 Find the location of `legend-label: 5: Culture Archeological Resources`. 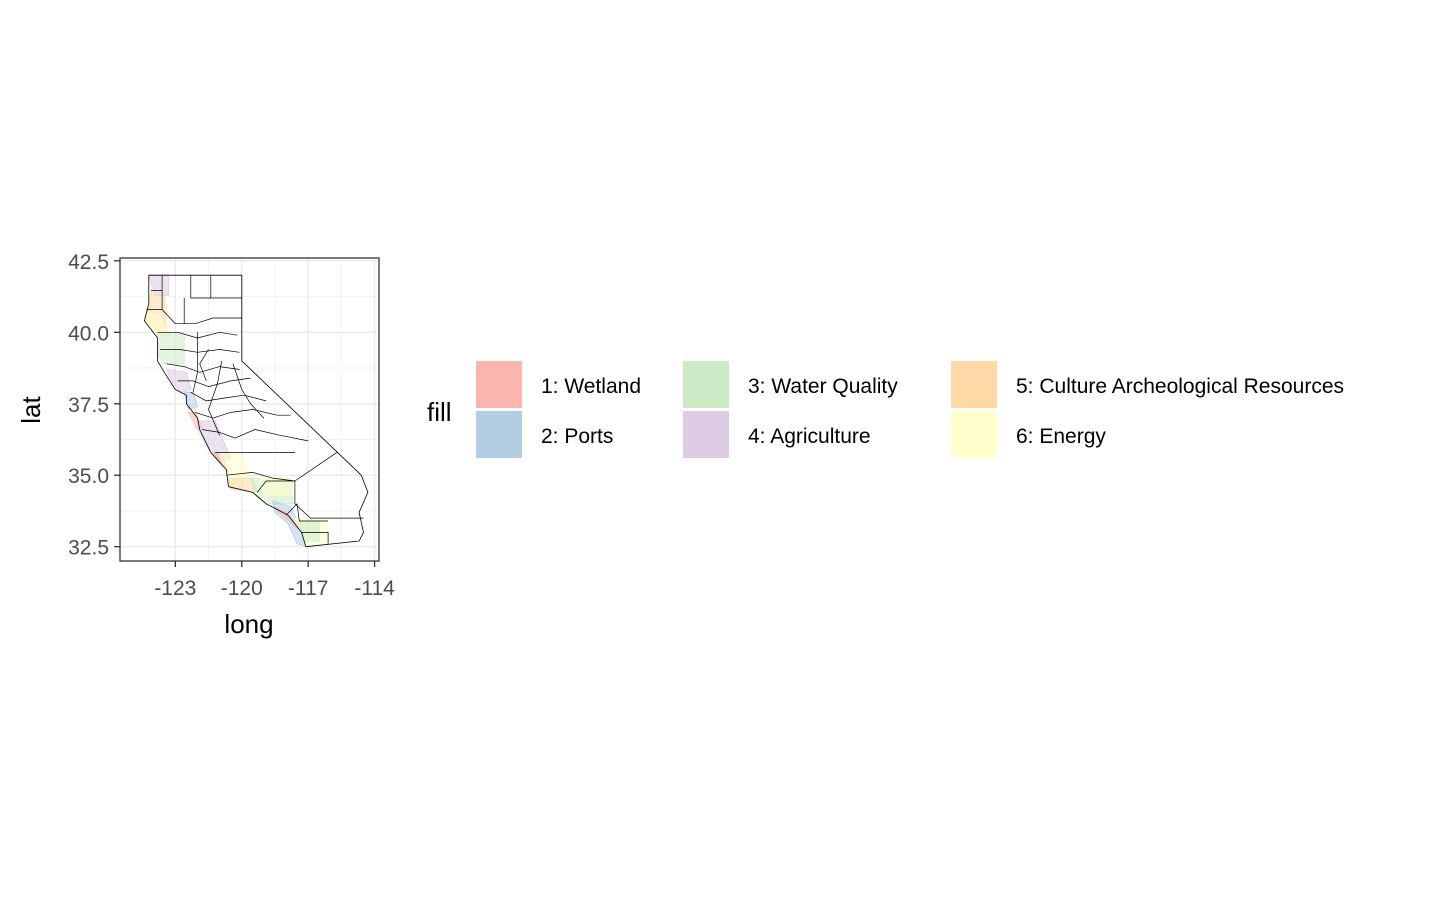

legend-label: 5: Culture Archeological Resources is located at coordinates (1180, 386).